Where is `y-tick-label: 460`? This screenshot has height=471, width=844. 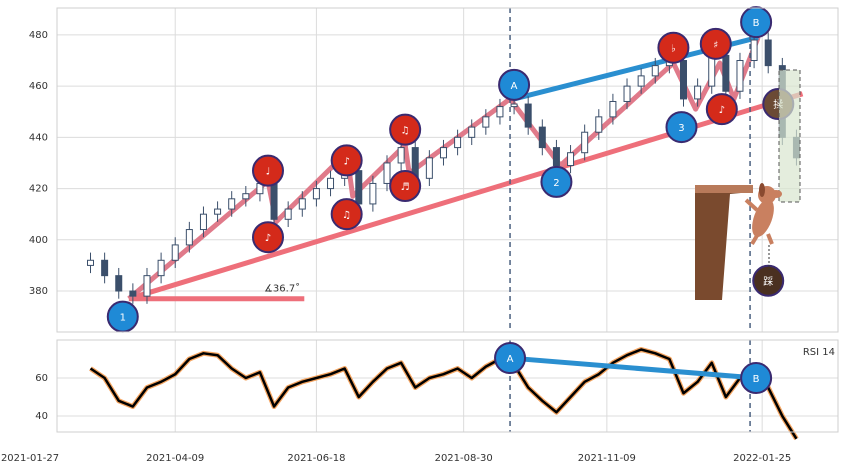 y-tick-label: 460 is located at coordinates (38, 86).